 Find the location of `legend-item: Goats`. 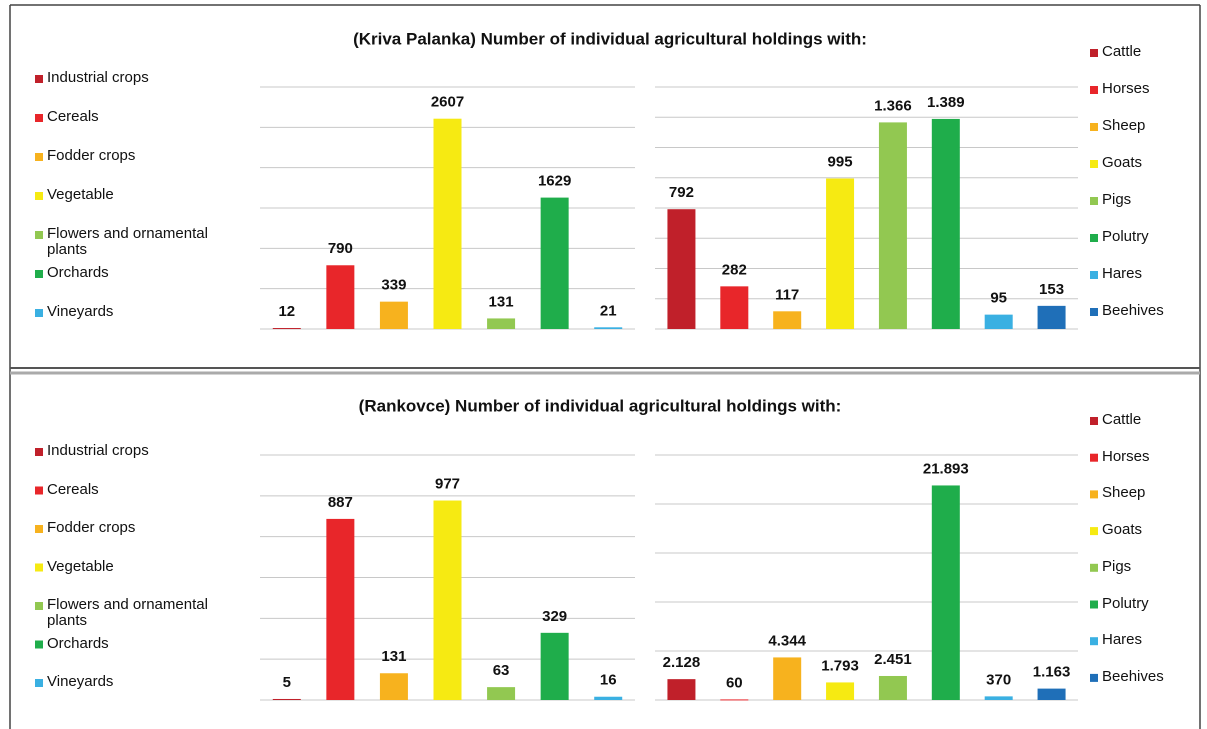

legend-item: Goats is located at coordinates (1122, 163).